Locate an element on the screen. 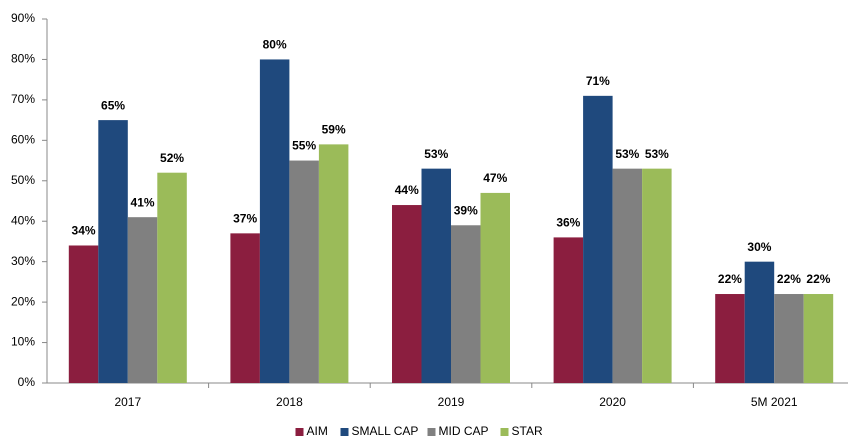  value-label: 71% is located at coordinates (598, 81).